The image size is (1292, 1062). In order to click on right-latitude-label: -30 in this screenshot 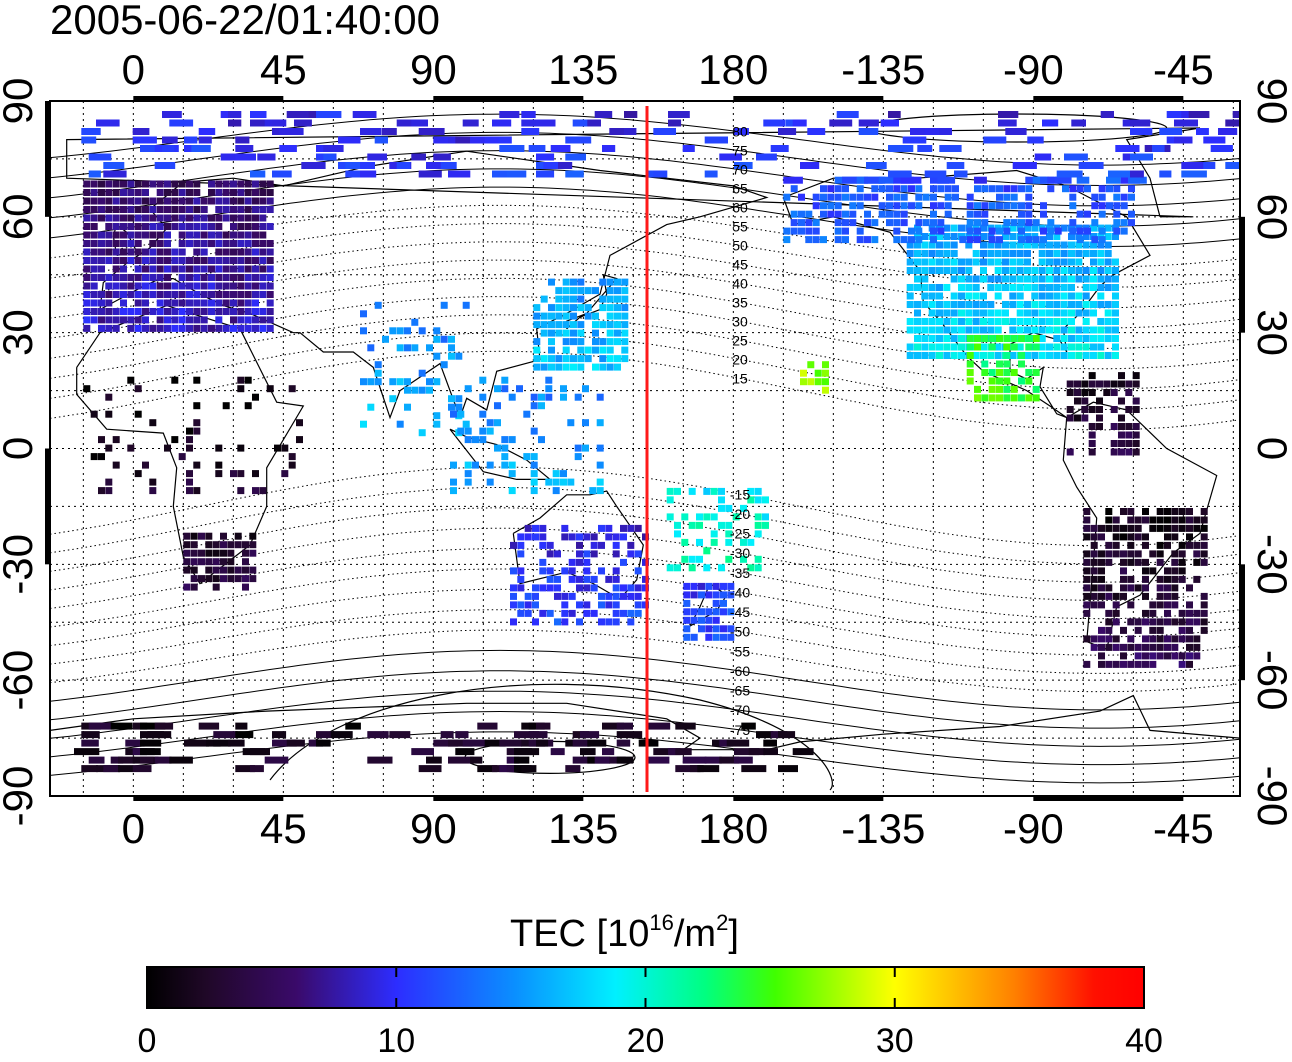, I will do `click(1270, 564)`.